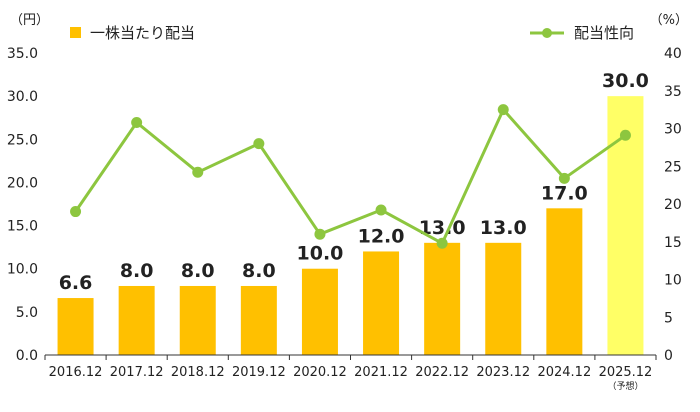  I want to click on right-tick-label: 20, so click(673, 205).